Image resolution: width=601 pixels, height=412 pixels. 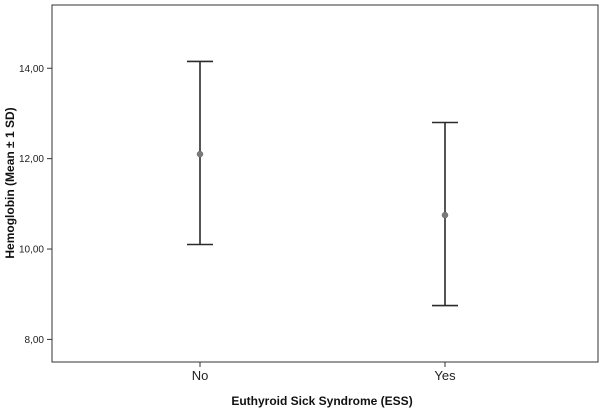 What do you see at coordinates (200, 375) in the screenshot?
I see `x-tick-label: No` at bounding box center [200, 375].